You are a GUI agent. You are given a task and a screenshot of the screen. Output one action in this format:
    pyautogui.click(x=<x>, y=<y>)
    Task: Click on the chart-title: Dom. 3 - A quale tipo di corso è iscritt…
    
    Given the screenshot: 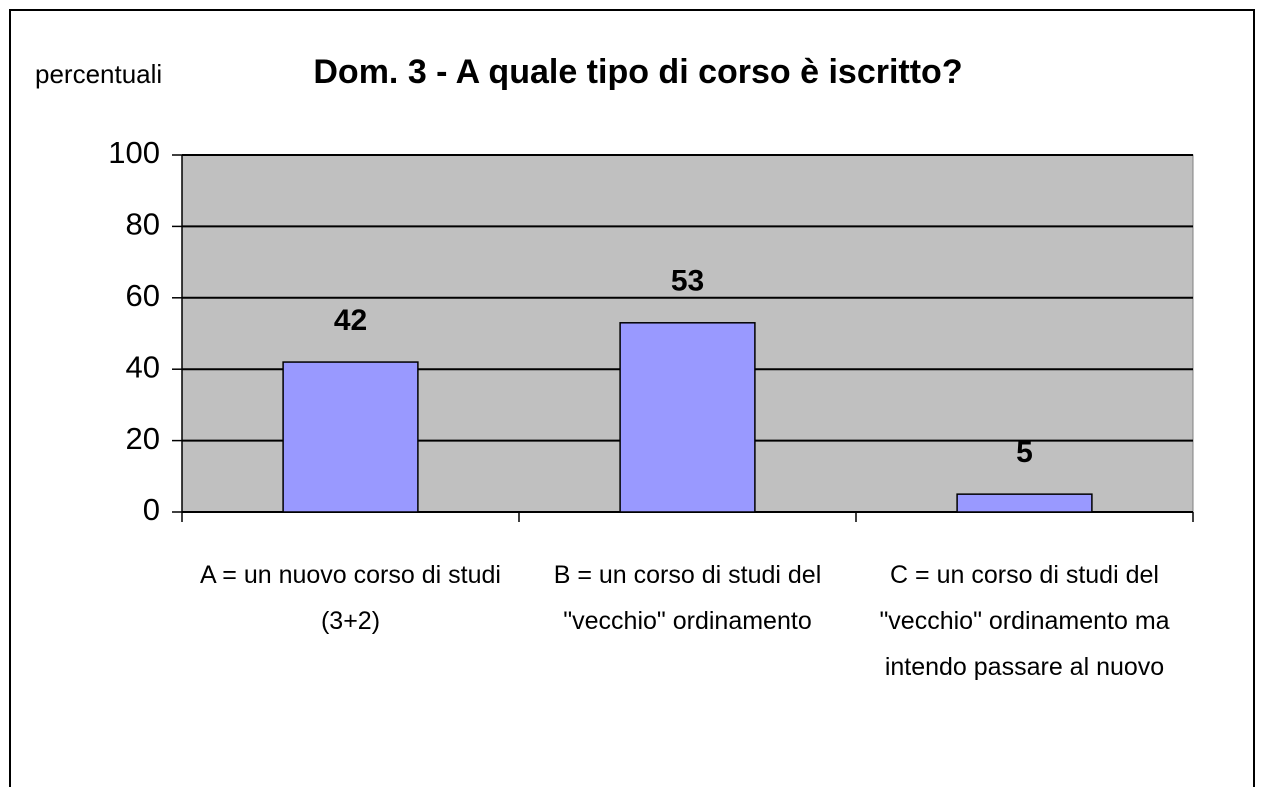 What is the action you would take?
    pyautogui.click(x=637, y=72)
    